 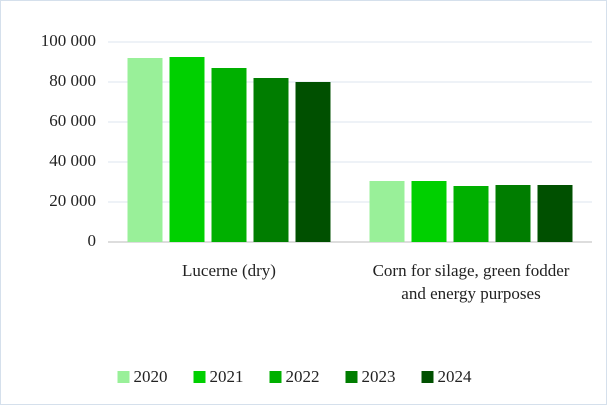 I want to click on legend-label: 2020, so click(x=151, y=376).